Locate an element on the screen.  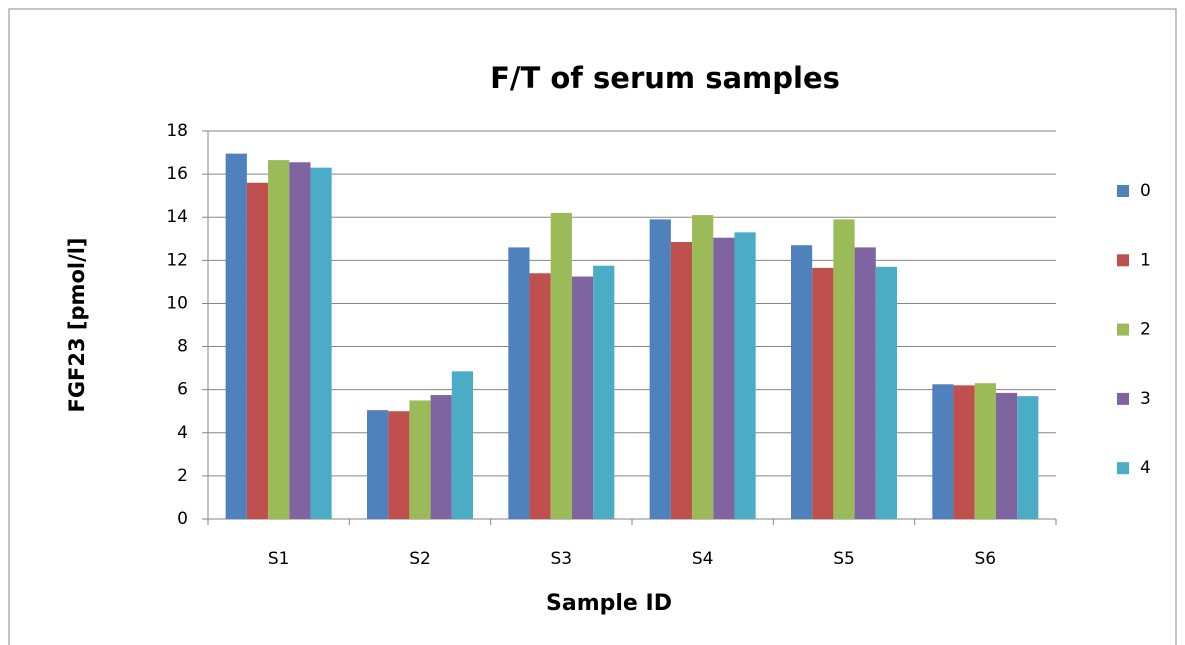
legend-label: 0 is located at coordinates (1145, 191).